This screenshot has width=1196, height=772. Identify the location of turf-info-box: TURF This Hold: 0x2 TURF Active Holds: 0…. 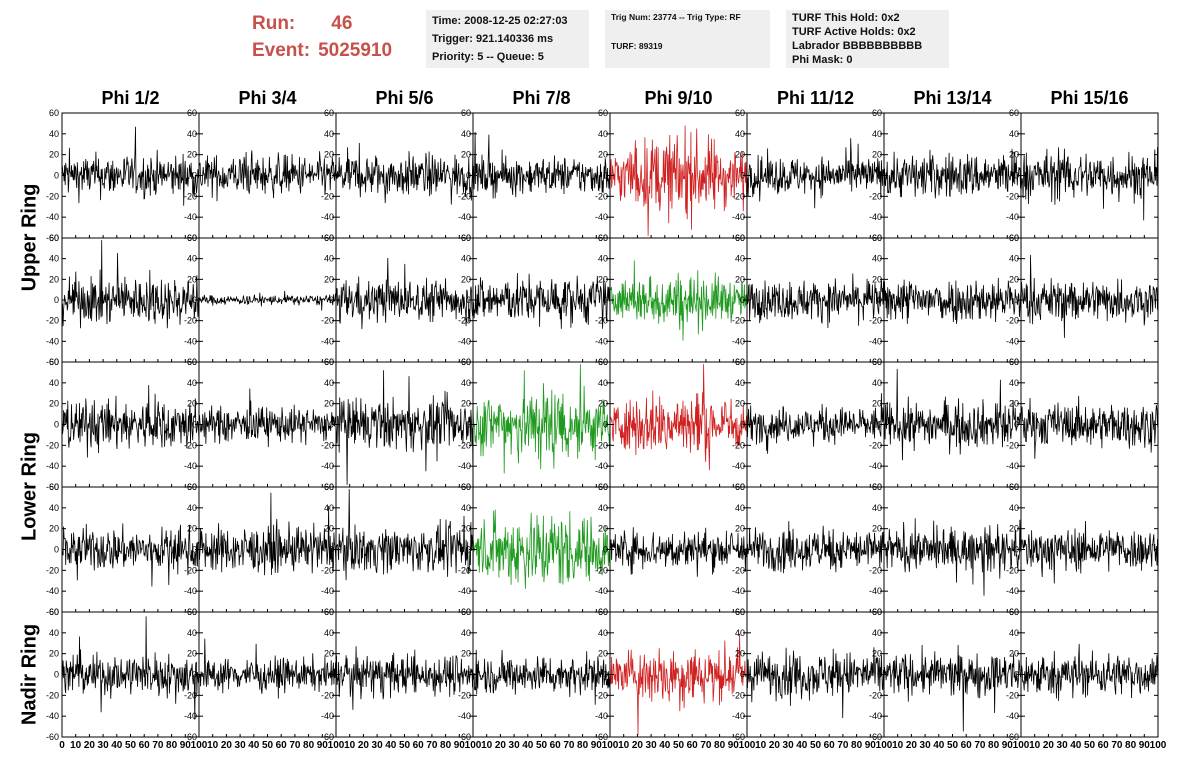
(867, 39).